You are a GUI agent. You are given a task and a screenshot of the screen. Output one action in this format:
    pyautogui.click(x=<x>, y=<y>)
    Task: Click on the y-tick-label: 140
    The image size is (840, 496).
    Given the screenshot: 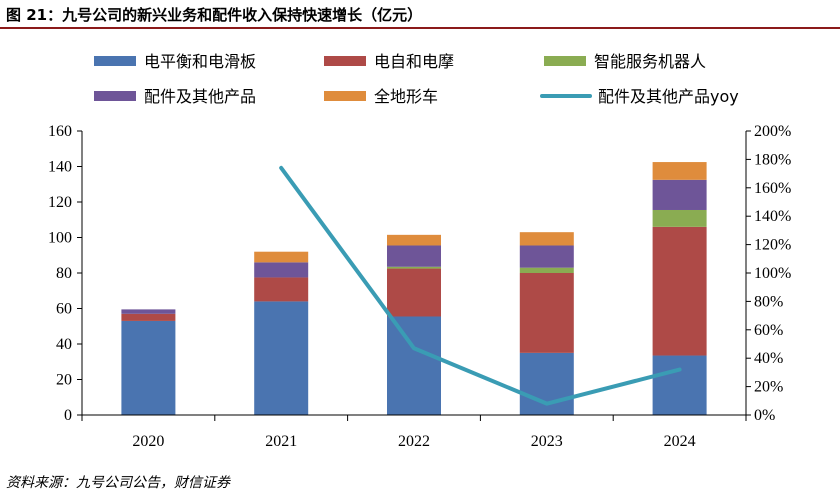 What is the action you would take?
    pyautogui.click(x=60, y=167)
    